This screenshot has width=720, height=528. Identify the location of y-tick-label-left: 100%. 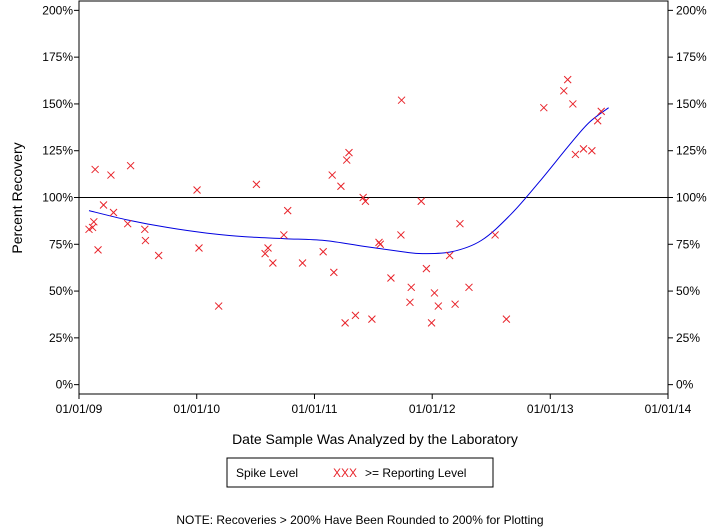
(57, 198).